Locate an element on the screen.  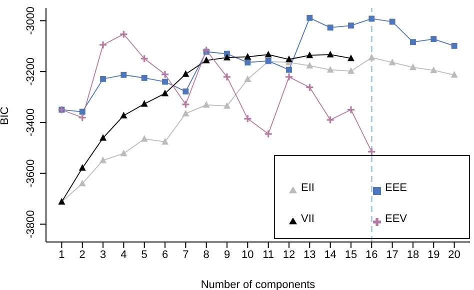
x-tick-label: 12 is located at coordinates (289, 254).